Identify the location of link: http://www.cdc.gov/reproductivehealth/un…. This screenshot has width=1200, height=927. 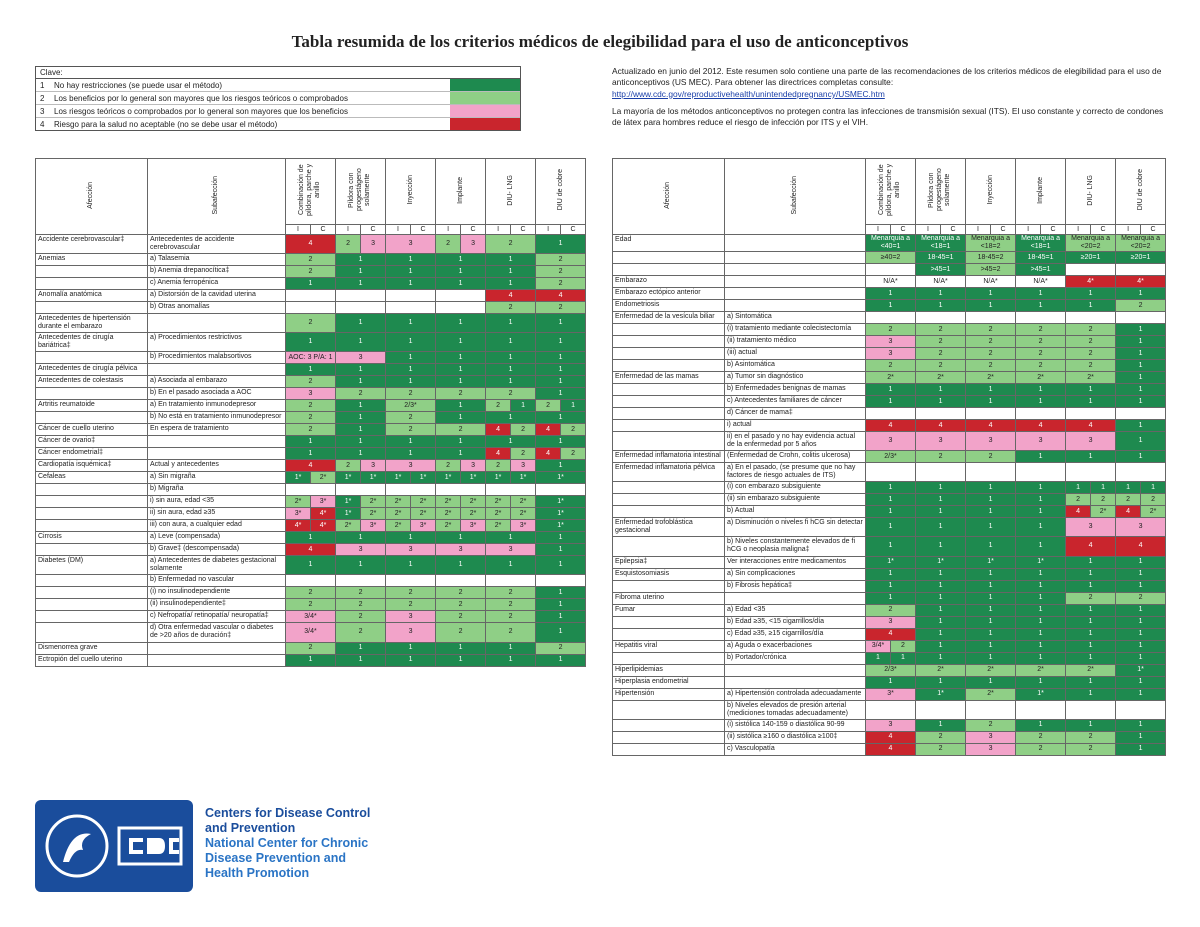
(748, 93).